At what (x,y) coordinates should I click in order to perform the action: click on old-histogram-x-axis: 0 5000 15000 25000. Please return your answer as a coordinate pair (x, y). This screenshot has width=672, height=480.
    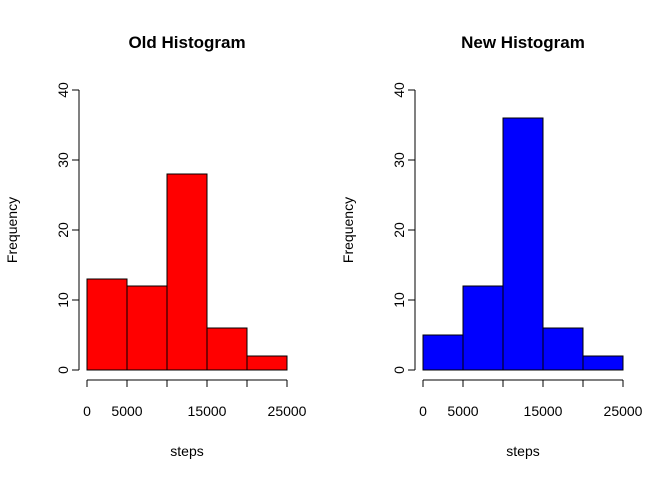
    Looking at the image, I should click on (195, 399).